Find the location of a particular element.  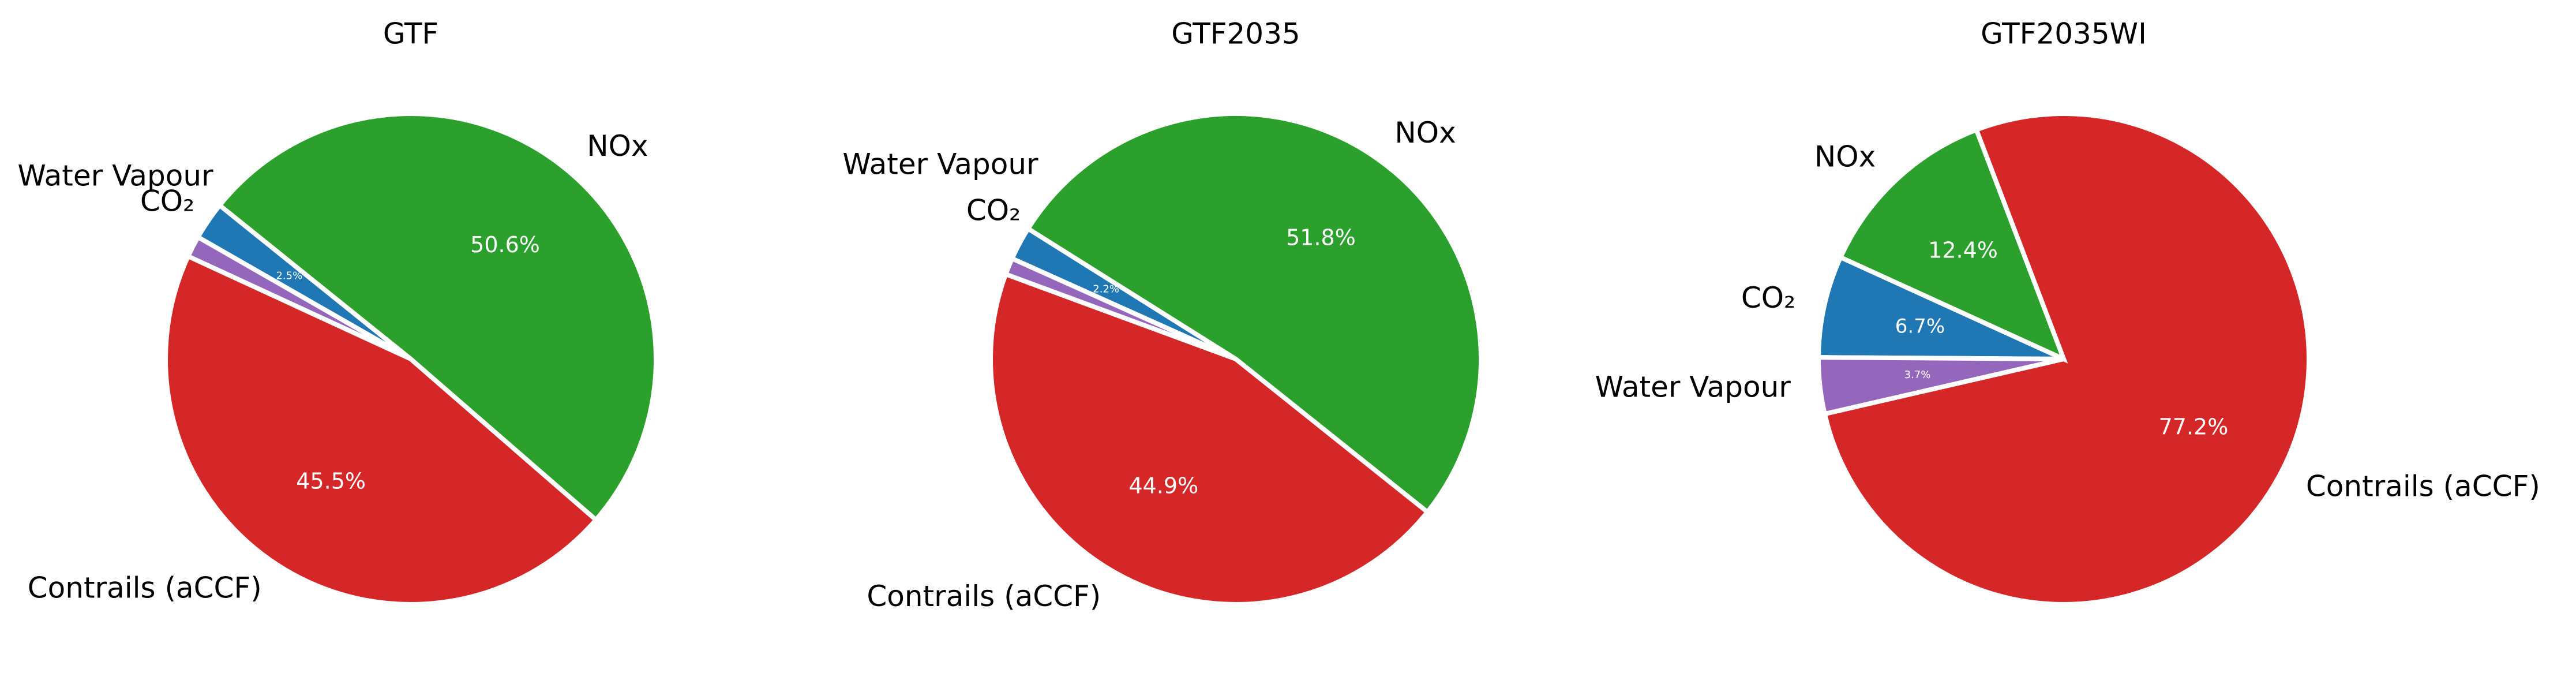

slice-percent-nox: 51.8% is located at coordinates (1321, 237).